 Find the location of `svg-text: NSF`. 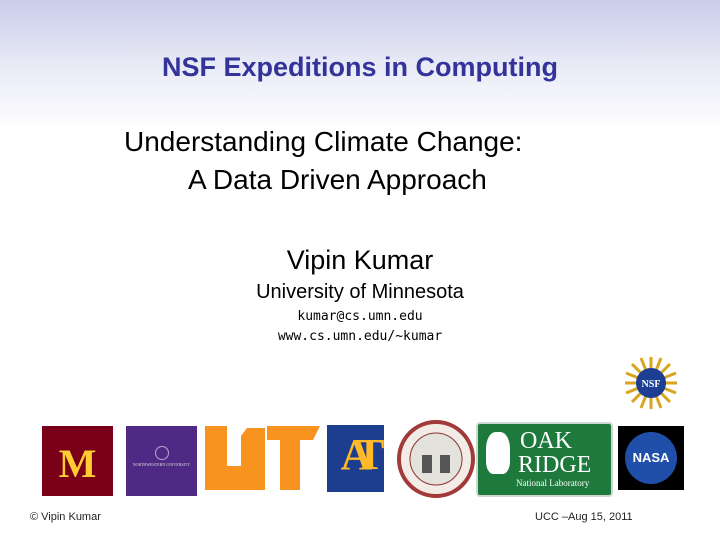

svg-text: NSF is located at coordinates (651, 384).